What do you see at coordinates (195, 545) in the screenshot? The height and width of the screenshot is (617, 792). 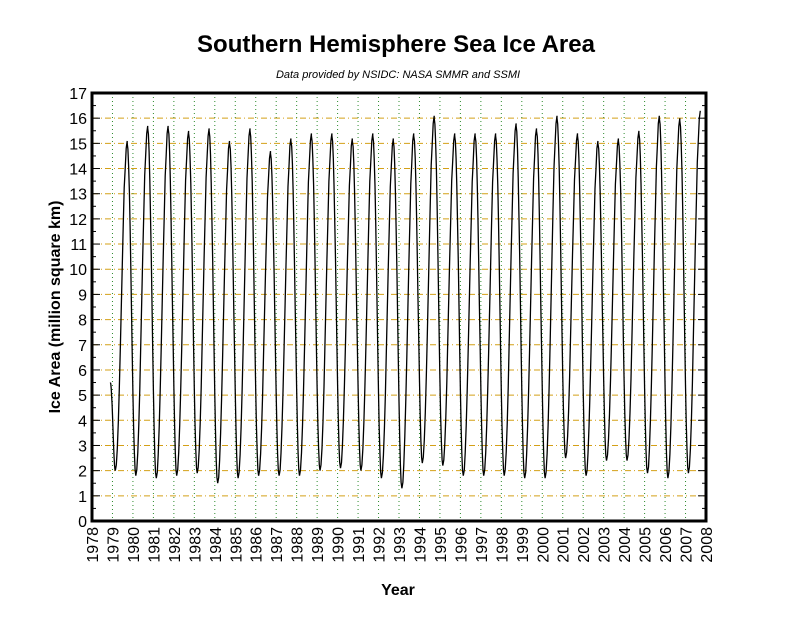 I see `x-tick-label: 1983` at bounding box center [195, 545].